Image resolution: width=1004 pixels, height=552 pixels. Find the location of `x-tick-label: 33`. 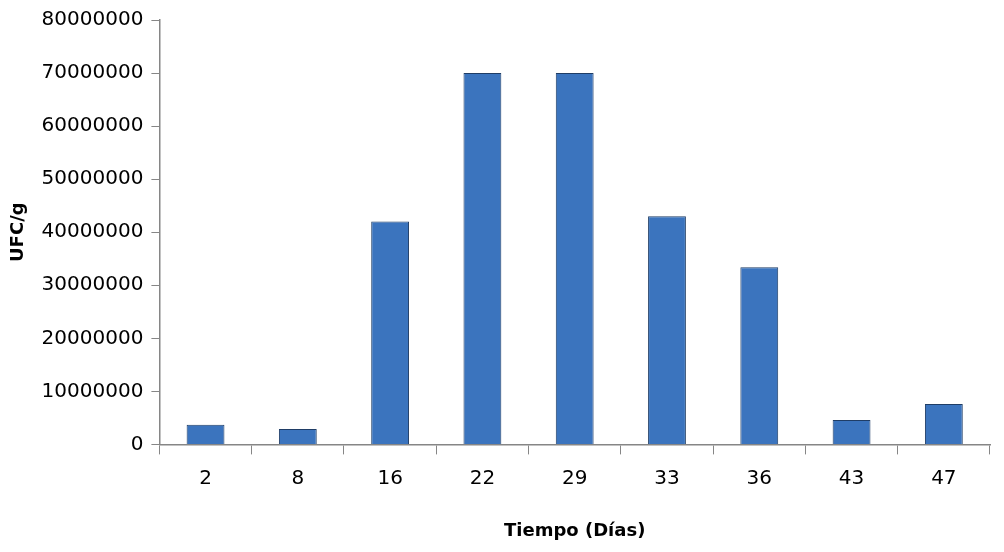

x-tick-label: 33 is located at coordinates (667, 476).